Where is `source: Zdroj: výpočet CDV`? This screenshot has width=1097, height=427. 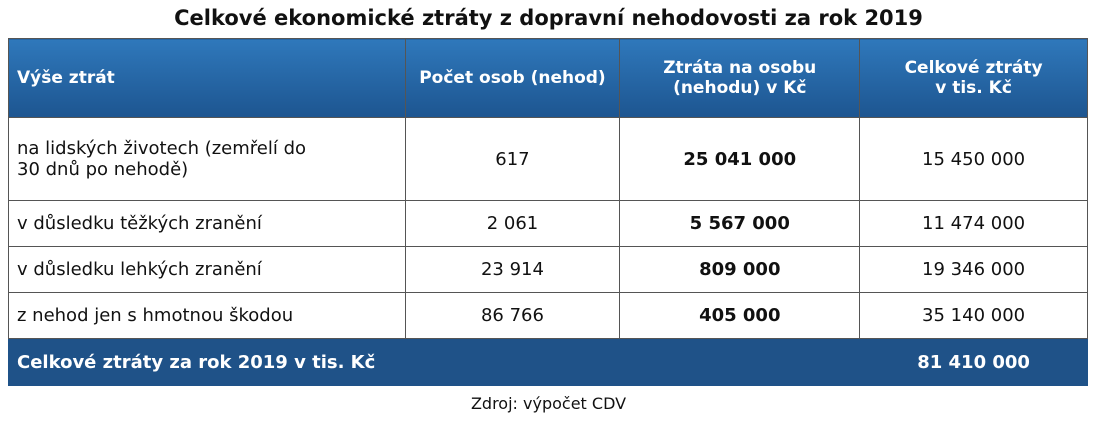 source: Zdroj: výpočet CDV is located at coordinates (548, 403).